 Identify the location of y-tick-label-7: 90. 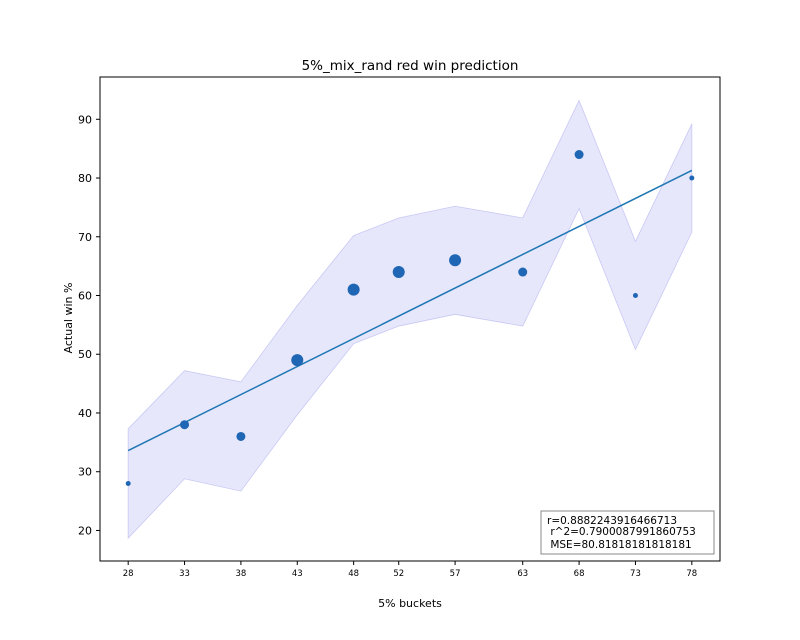
(85, 119).